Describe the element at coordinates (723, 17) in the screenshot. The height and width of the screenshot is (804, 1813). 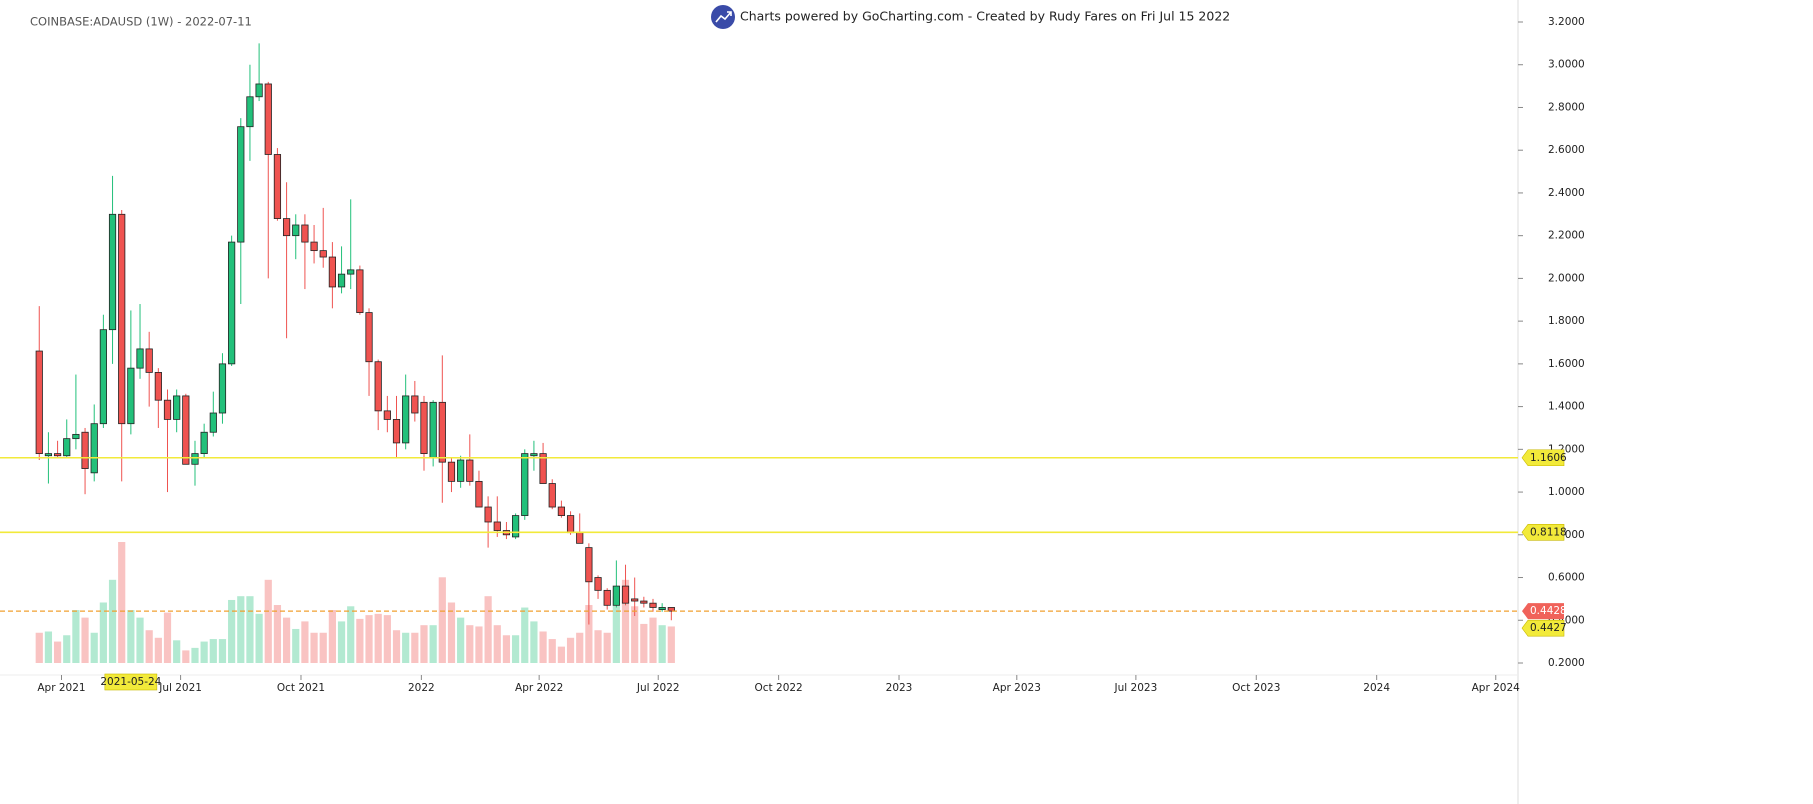
I see `logo` at that location.